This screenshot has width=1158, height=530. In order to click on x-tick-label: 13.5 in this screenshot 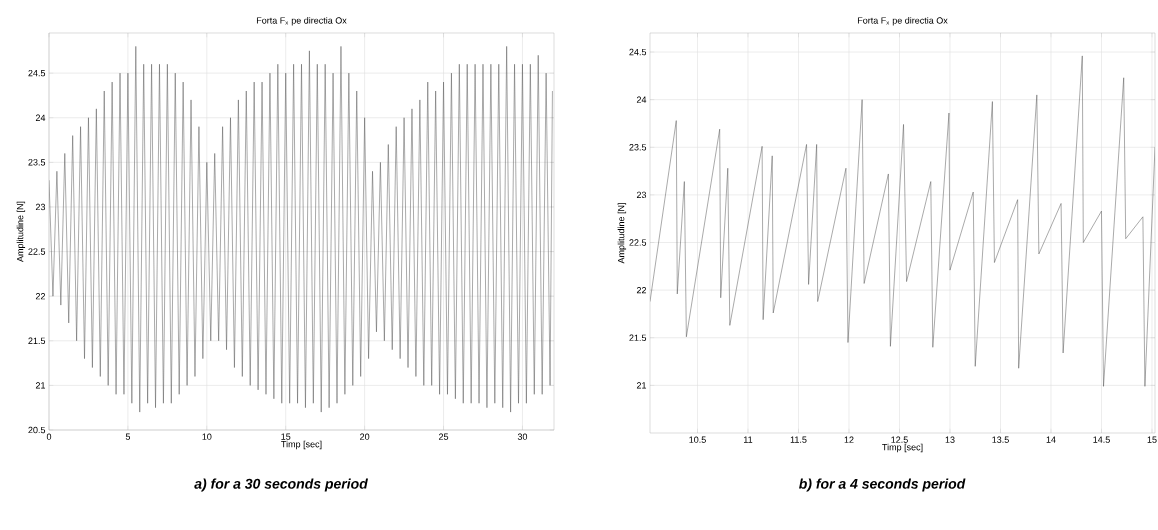, I will do `click(1000, 439)`.